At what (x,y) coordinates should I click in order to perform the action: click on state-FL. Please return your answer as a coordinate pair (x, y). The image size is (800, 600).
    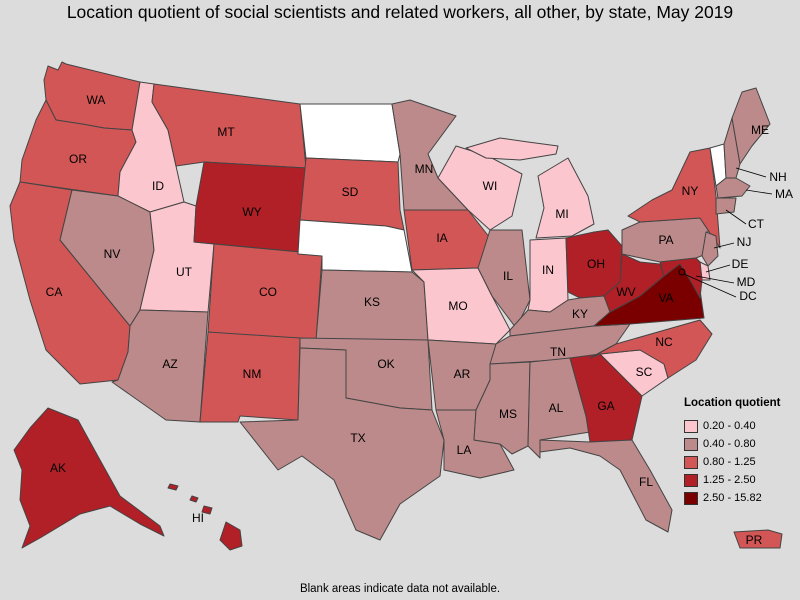
    Looking at the image, I should click on (606, 486).